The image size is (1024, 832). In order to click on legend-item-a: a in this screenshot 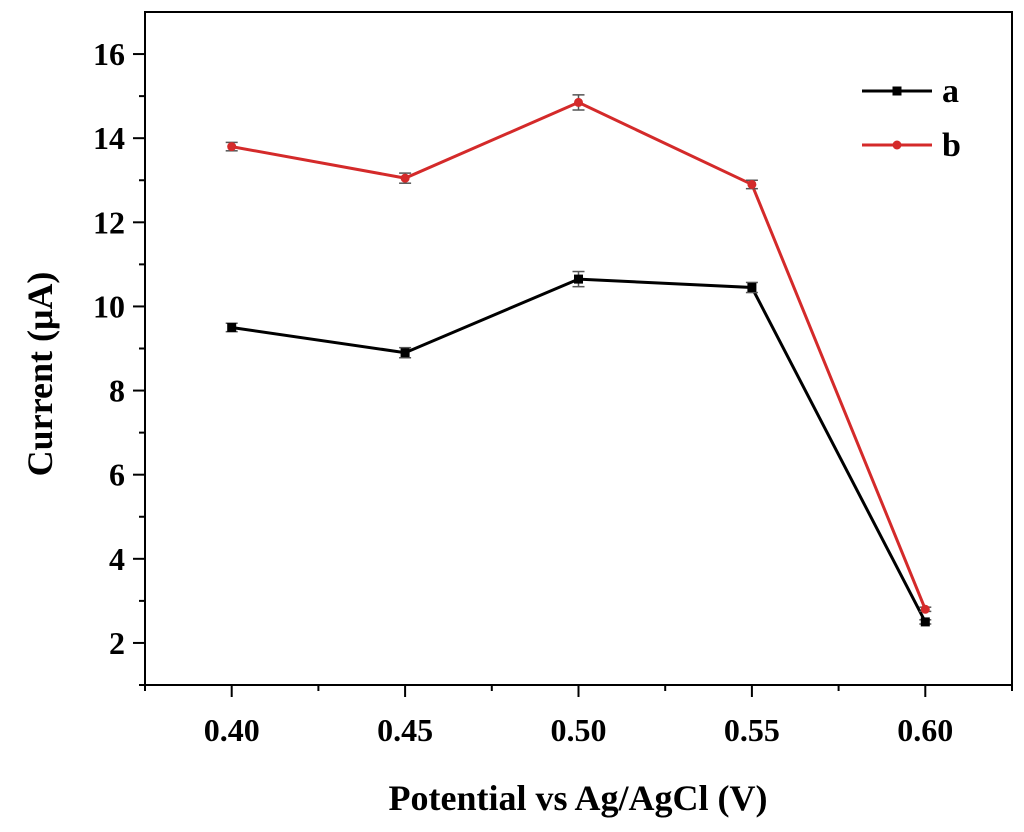, I will do `click(910, 91)`.